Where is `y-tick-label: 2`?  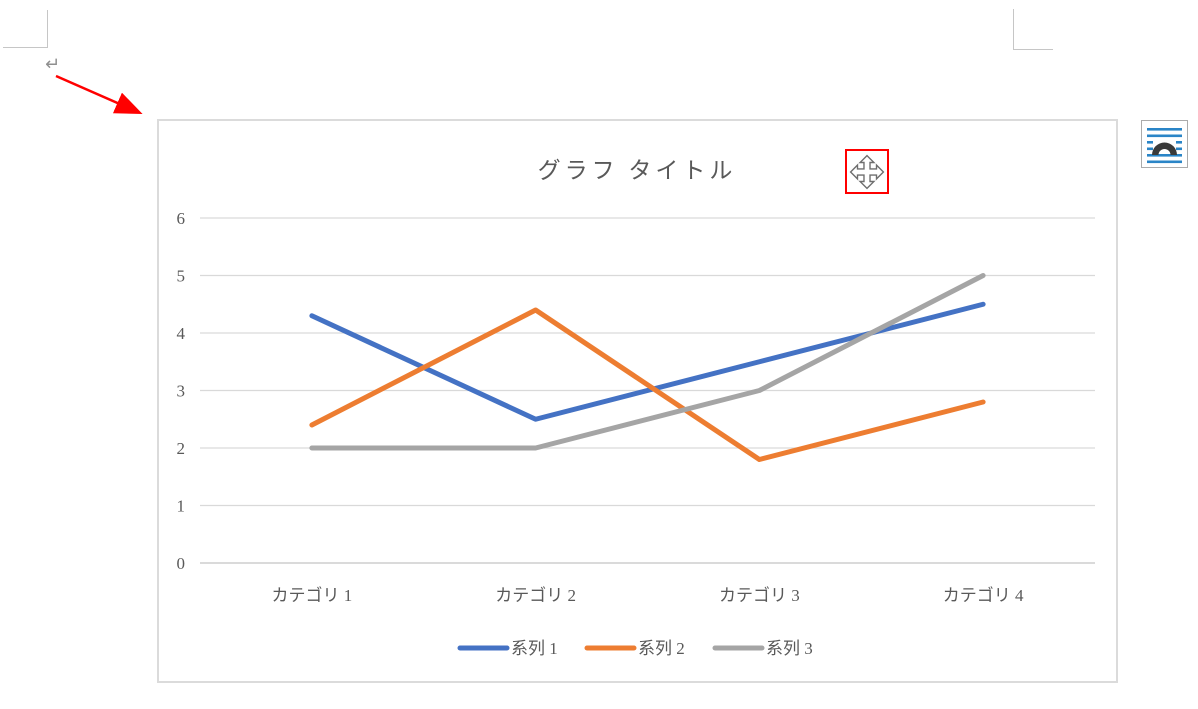
y-tick-label: 2 is located at coordinates (181, 448).